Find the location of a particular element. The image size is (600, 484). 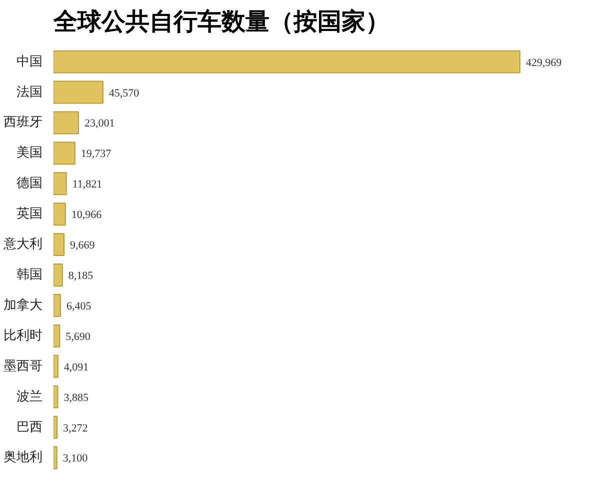

data-label: 3,272 is located at coordinates (75, 428).